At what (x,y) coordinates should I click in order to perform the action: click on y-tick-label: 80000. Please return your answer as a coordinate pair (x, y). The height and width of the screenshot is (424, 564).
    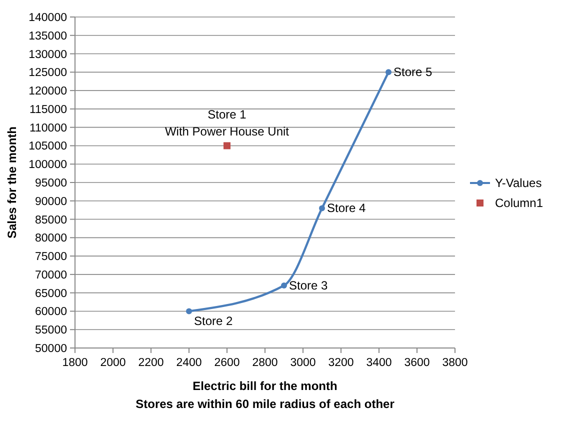
    Looking at the image, I should click on (51, 238).